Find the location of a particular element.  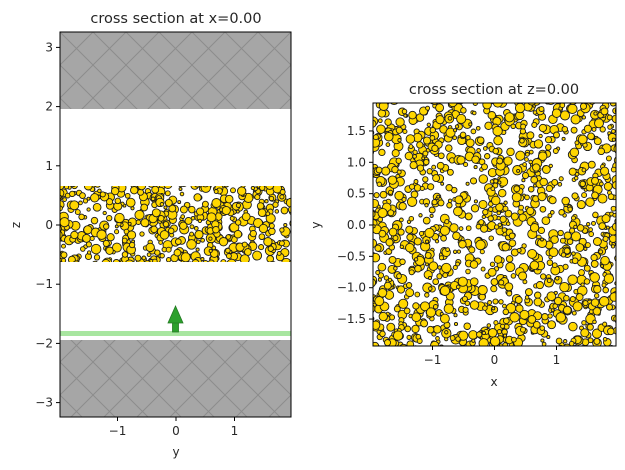

left-plot-xlabel: y is located at coordinates (175, 452).